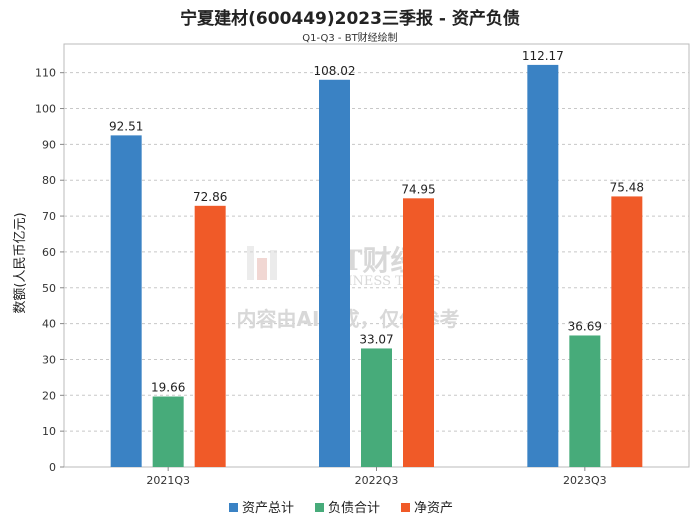  Describe the element at coordinates (49, 216) in the screenshot. I see `y-tick-label: 70` at that location.